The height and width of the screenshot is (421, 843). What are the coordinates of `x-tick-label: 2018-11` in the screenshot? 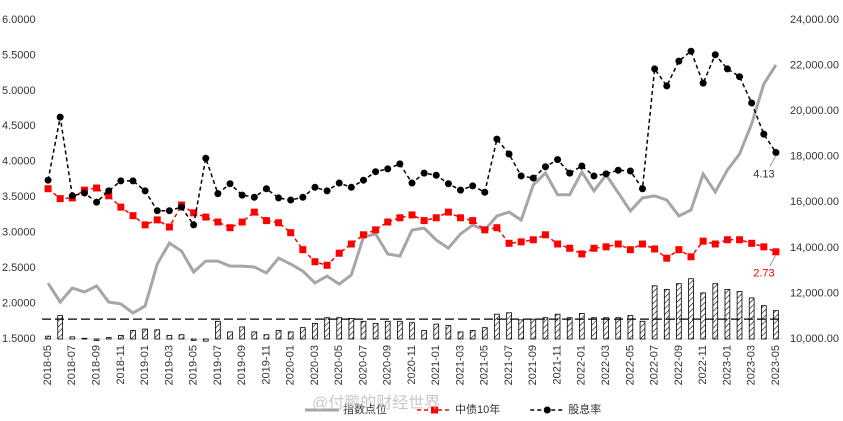 It's located at (121, 365).